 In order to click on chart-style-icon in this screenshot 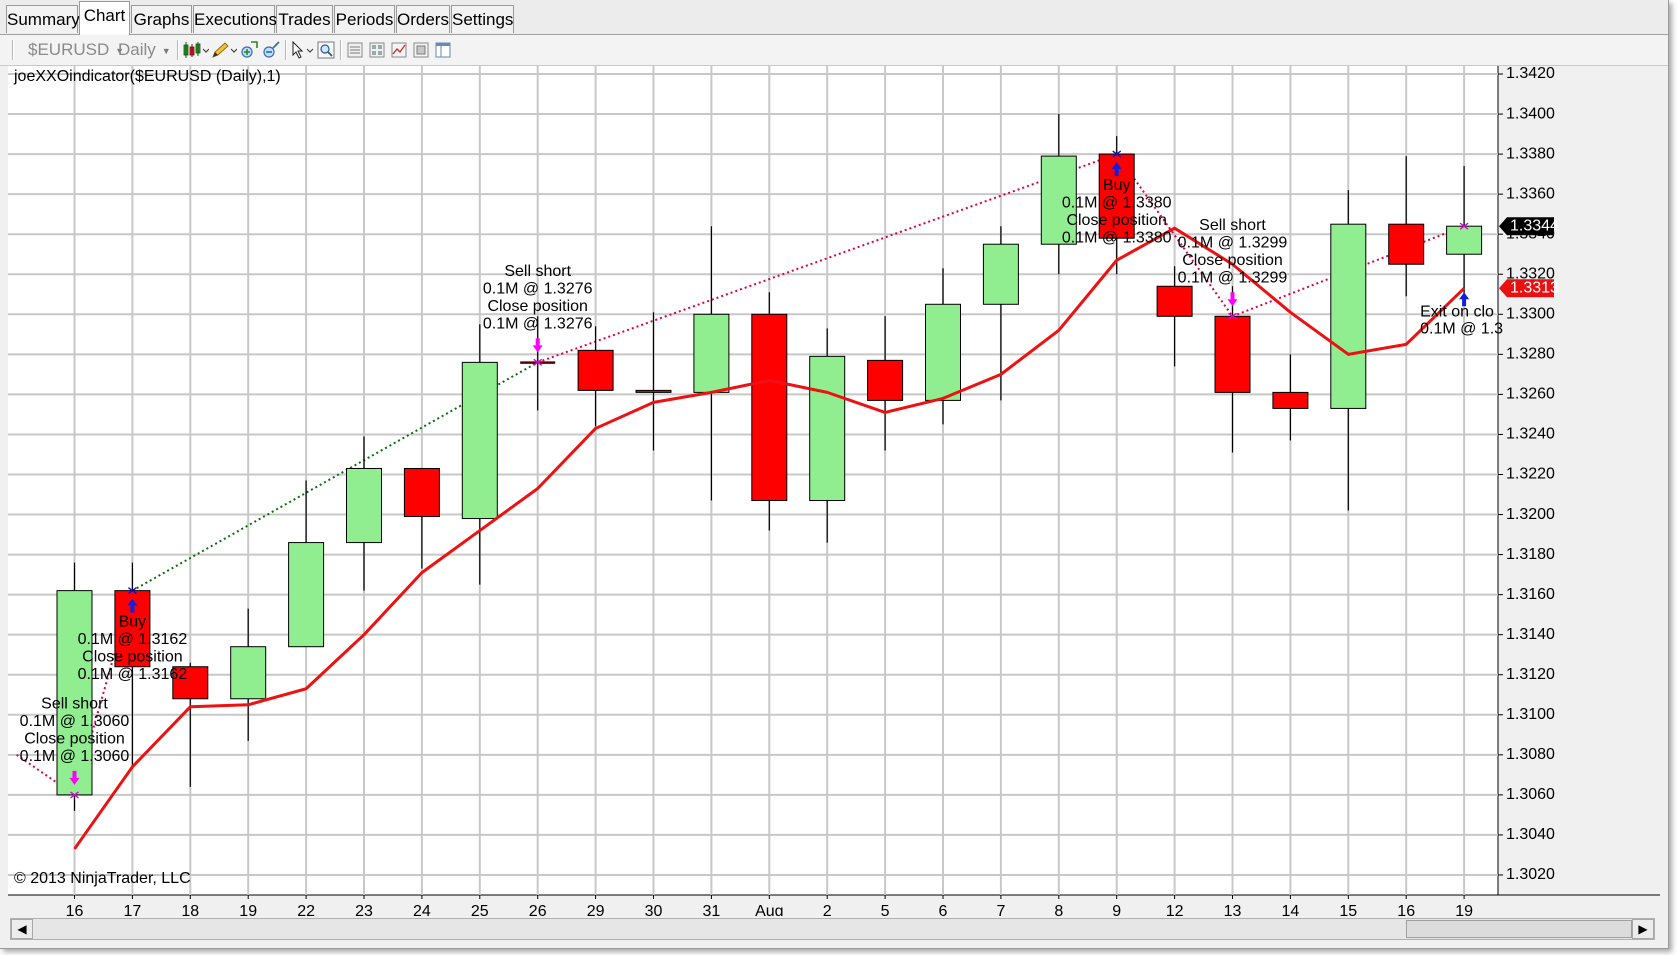, I will do `click(196, 50)`.